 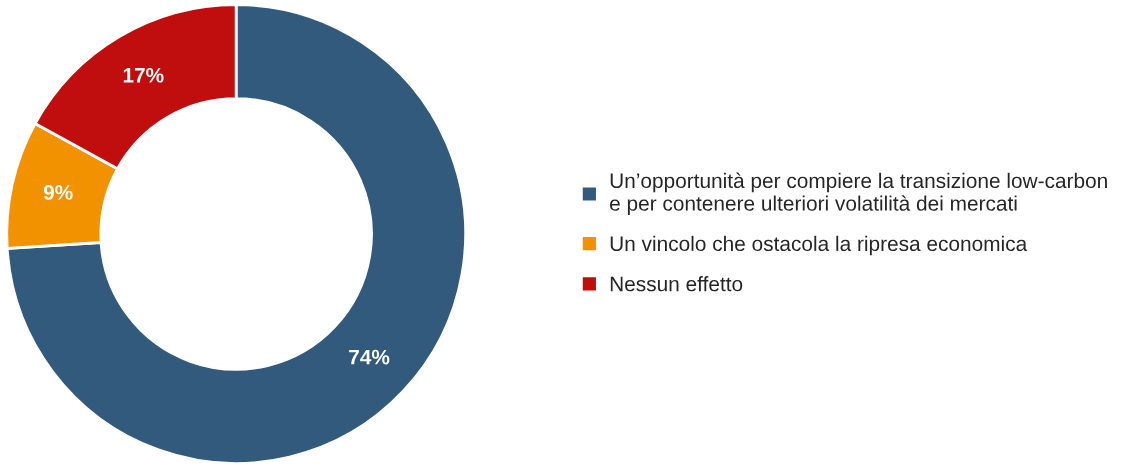 I want to click on data-label: 9%, so click(x=58, y=192).